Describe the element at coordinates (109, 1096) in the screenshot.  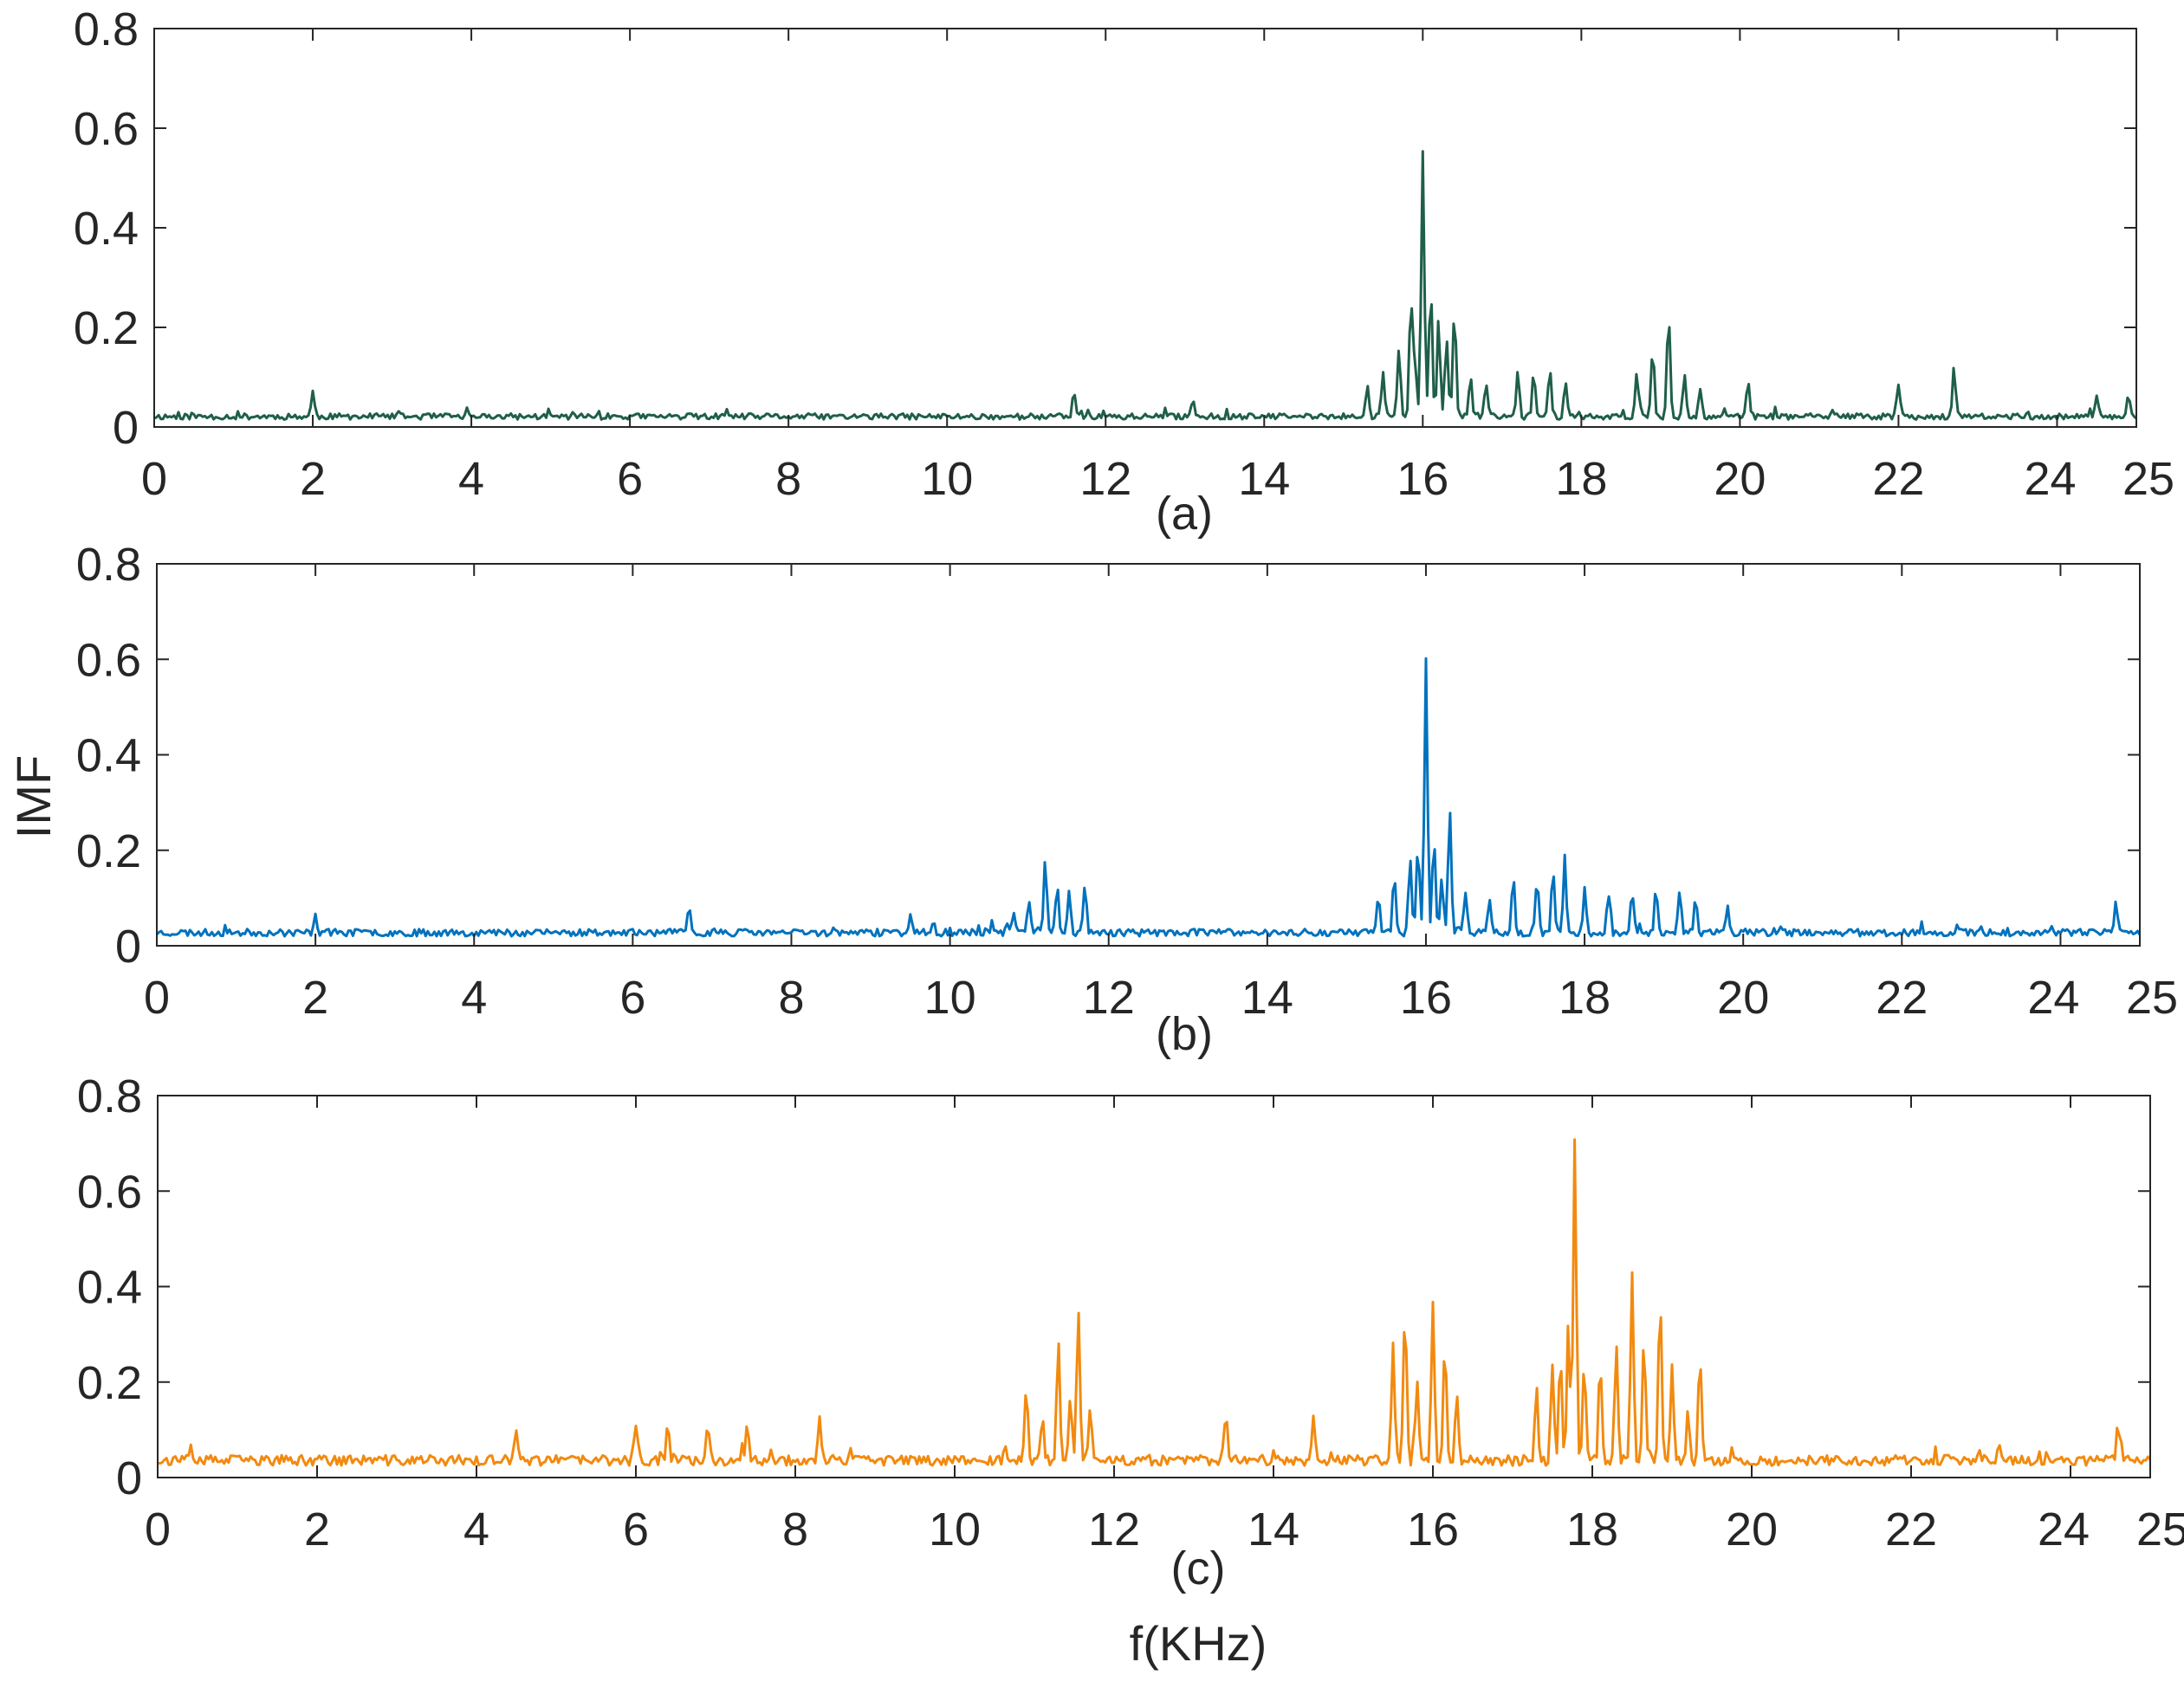
I see `y-tick-label-c: 0.8` at that location.